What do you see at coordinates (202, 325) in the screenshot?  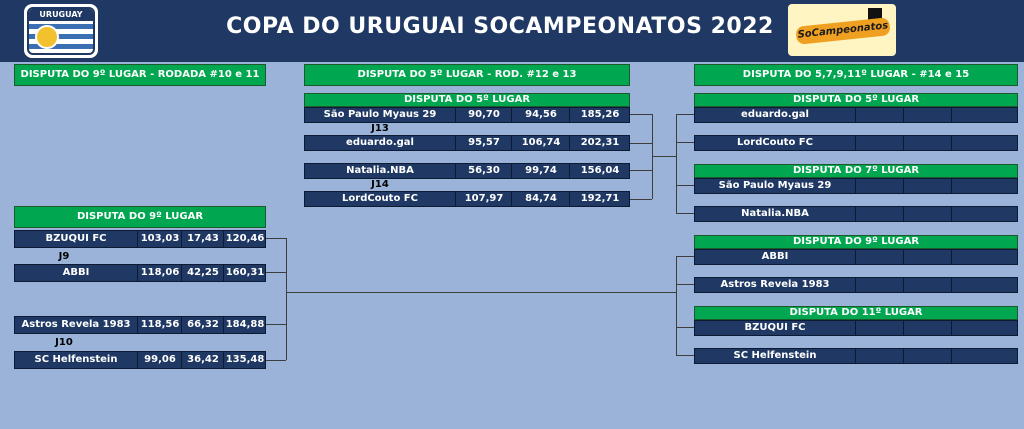 I see `round-2-score: 66,32` at bounding box center [202, 325].